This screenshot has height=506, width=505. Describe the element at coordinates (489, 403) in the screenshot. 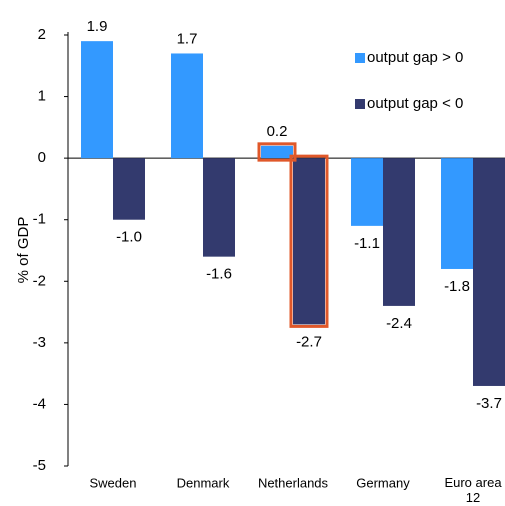

I see `data-label: -3.7` at that location.